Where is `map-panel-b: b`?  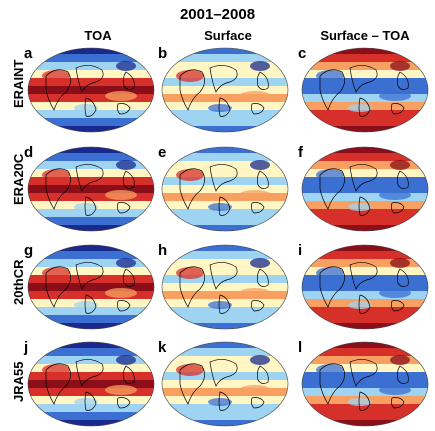
map-panel-b: b is located at coordinates (224, 89).